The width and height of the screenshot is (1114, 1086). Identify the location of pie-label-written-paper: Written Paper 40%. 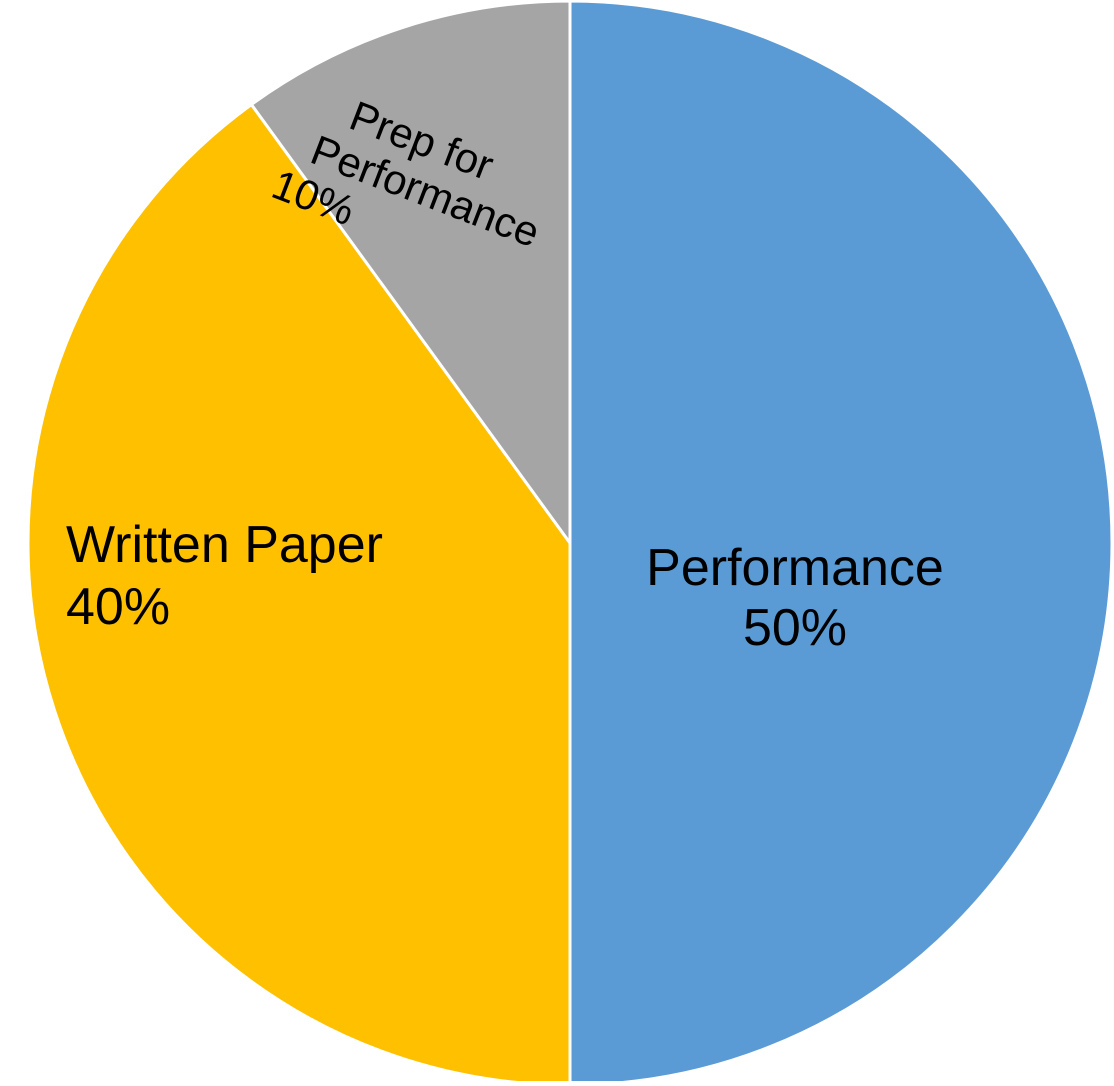
(224, 576).